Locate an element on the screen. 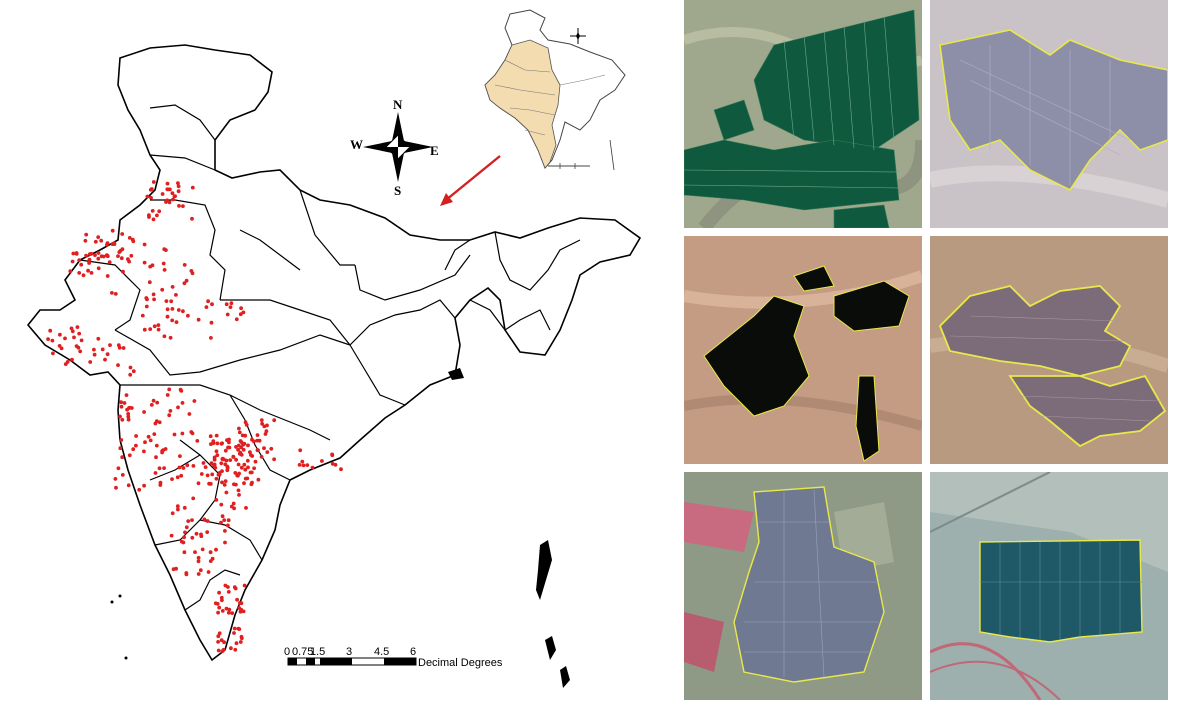  compass-east-label: E is located at coordinates (434, 150).